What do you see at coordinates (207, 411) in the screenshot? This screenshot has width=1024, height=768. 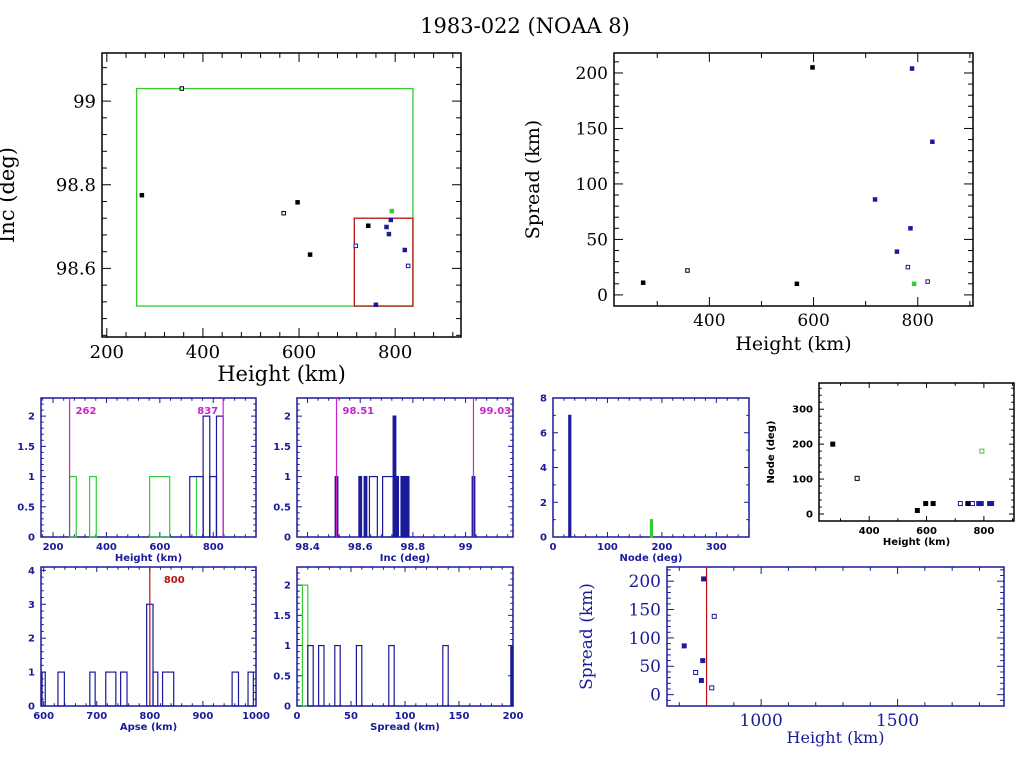 I see `marker-label: 837` at bounding box center [207, 411].